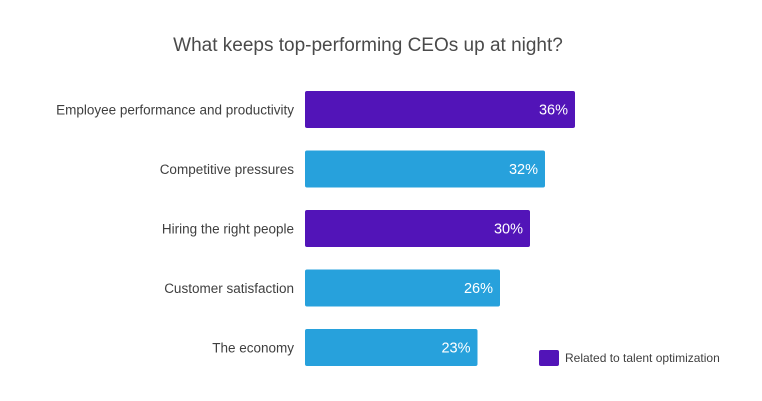 This screenshot has width=762, height=401. What do you see at coordinates (253, 348) in the screenshot?
I see `category-label: The economy` at bounding box center [253, 348].